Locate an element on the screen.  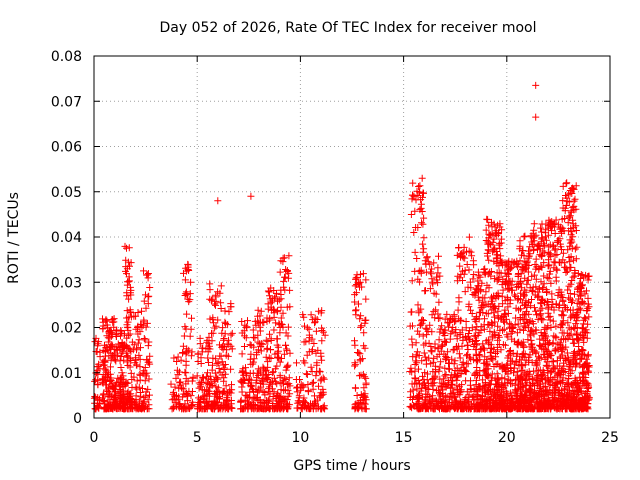
y-tick-label: 0 is located at coordinates (77, 419).